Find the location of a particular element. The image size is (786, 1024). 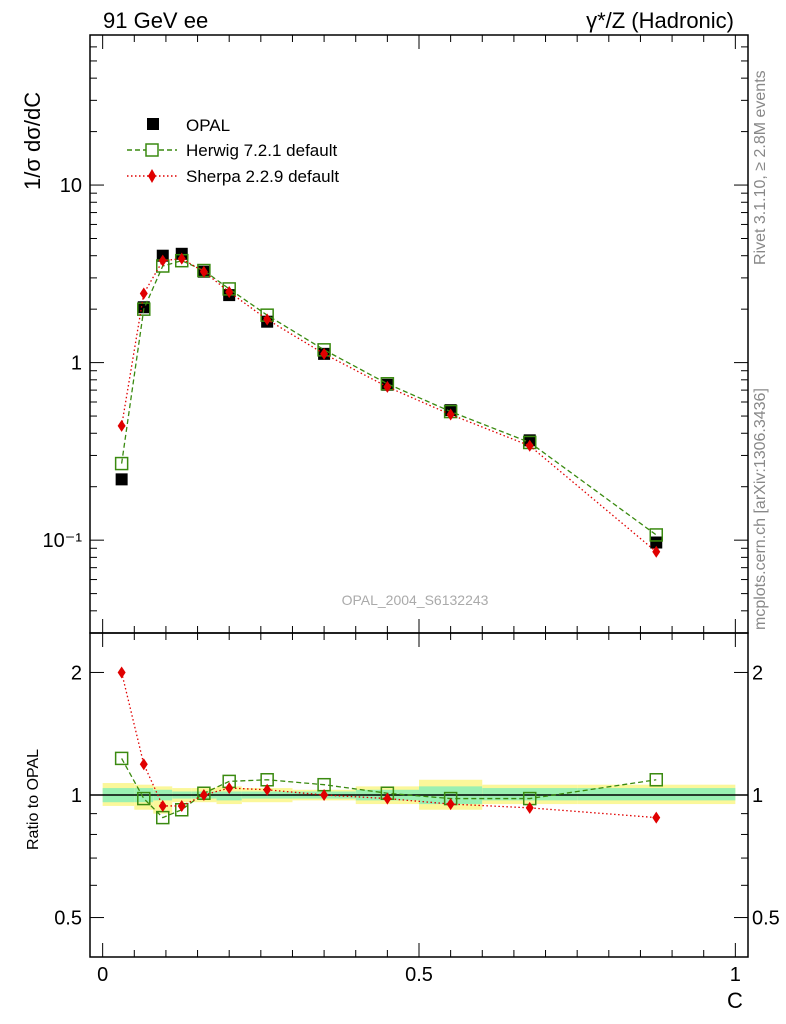

x-tick-label: 0.5 is located at coordinates (419, 975).